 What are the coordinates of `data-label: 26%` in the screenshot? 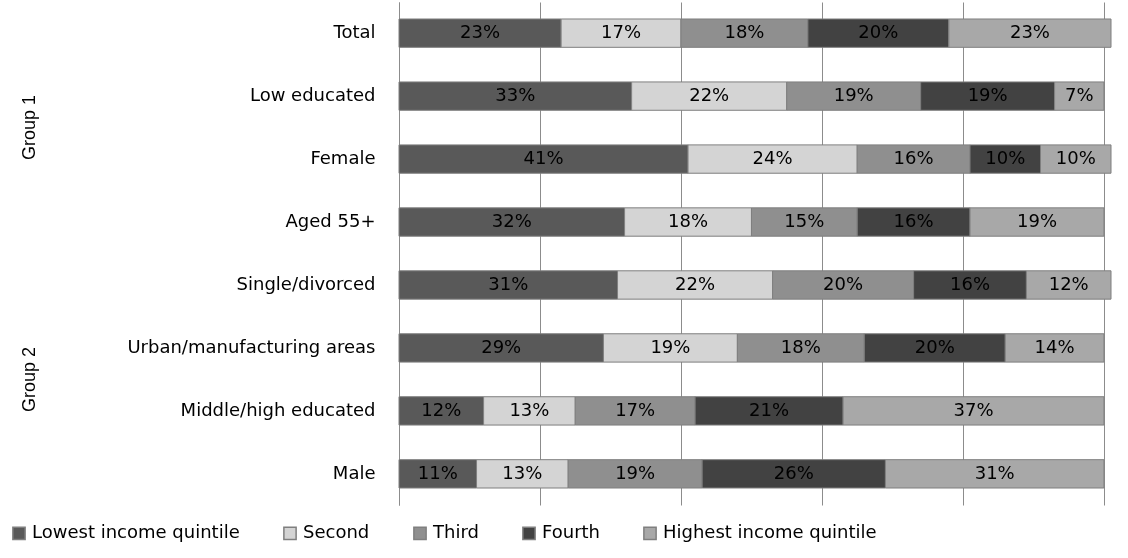 It's located at (793, 472).